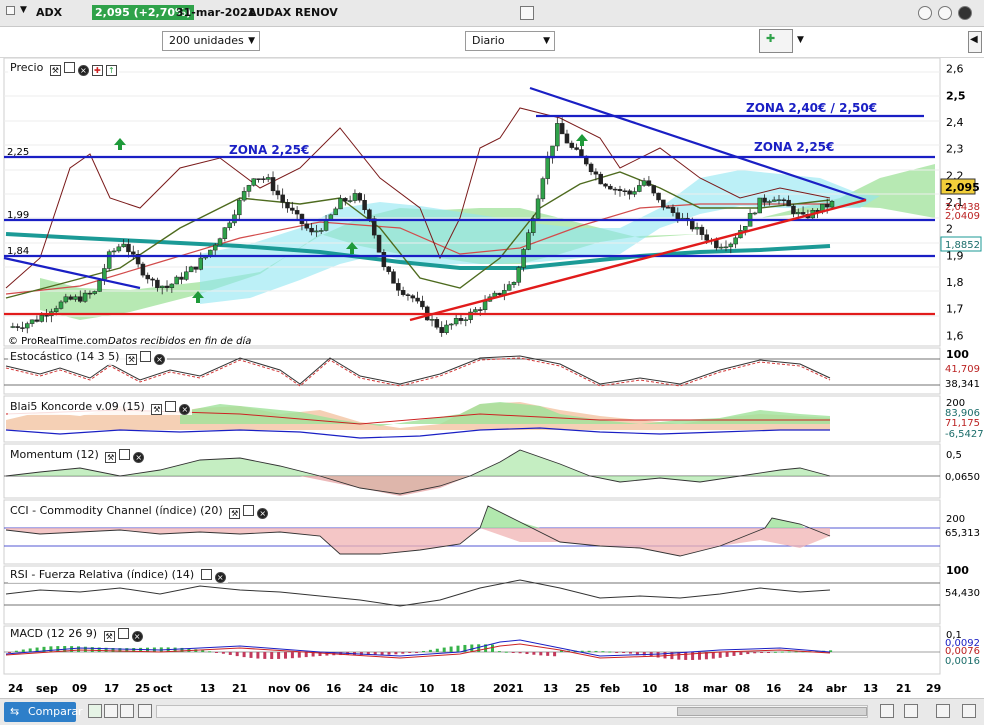 The height and width of the screenshot is (725, 984). I want to click on koncorde-value-2: 71,175, so click(962, 423).